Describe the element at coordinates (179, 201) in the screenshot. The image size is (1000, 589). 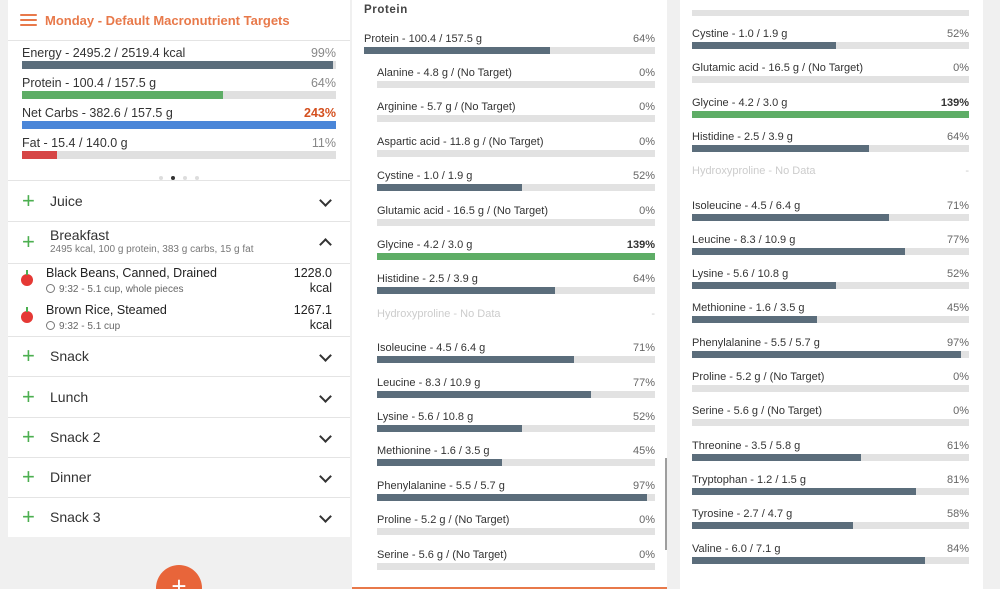
I see `meal-juice: + Juice` at that location.